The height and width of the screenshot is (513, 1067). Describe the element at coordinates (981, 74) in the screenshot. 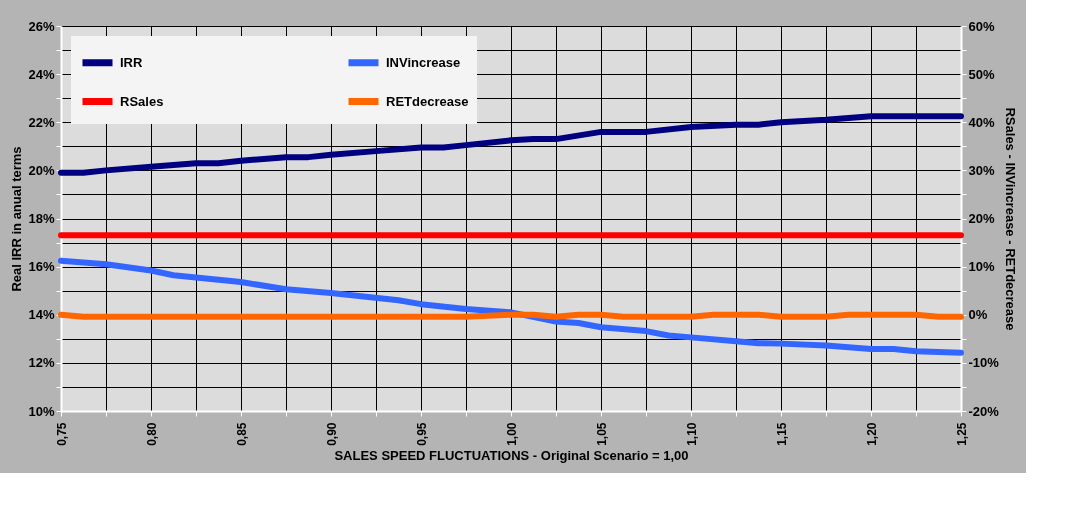

I see `y2-tick-label: 50%` at that location.